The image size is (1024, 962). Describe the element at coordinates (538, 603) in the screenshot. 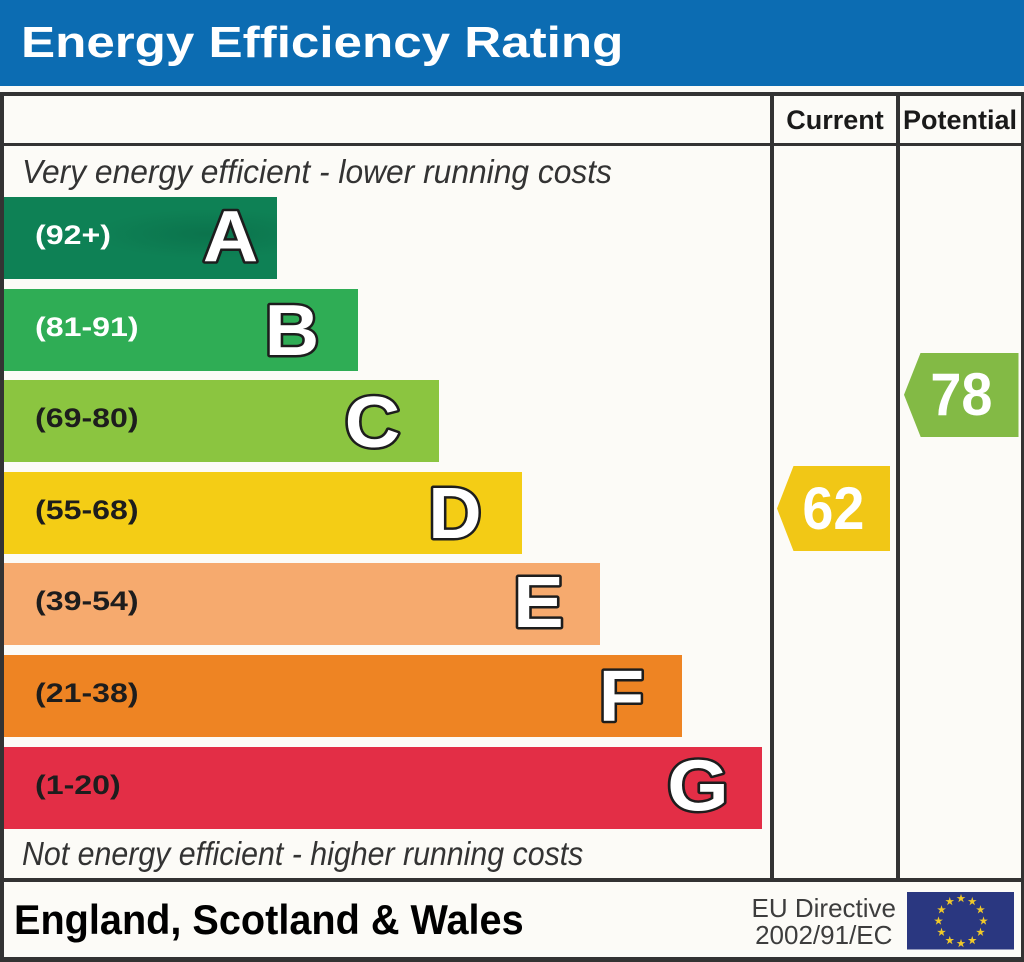

I see `svg-text: E` at that location.